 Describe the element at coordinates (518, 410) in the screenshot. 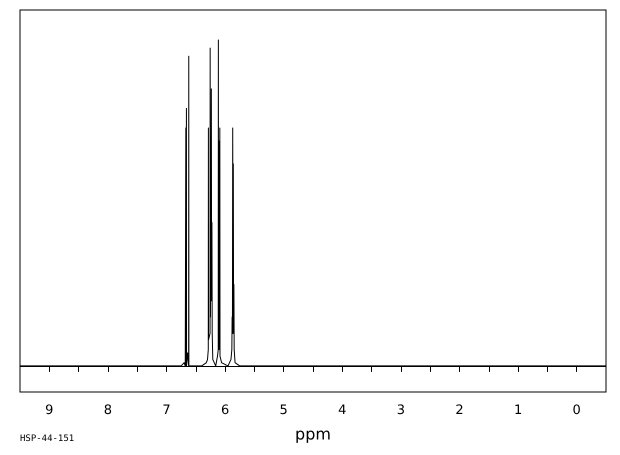

I see `x-tick-label: 1` at that location.